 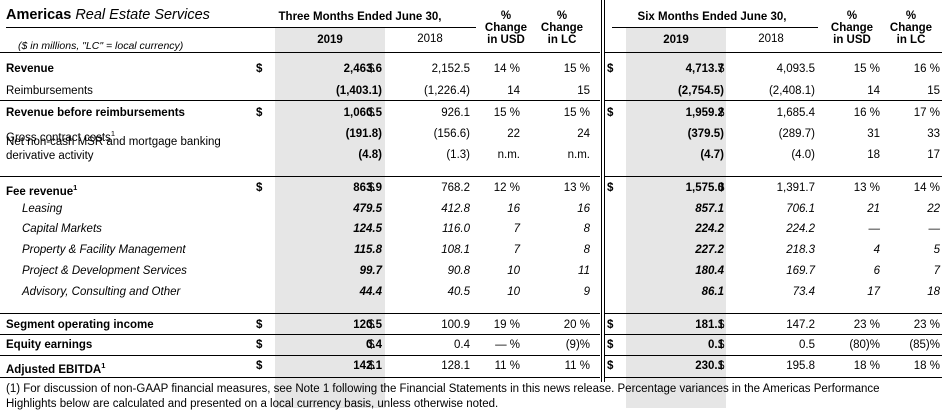 I want to click on cell-q2018: 2,152.5, so click(x=450, y=69).